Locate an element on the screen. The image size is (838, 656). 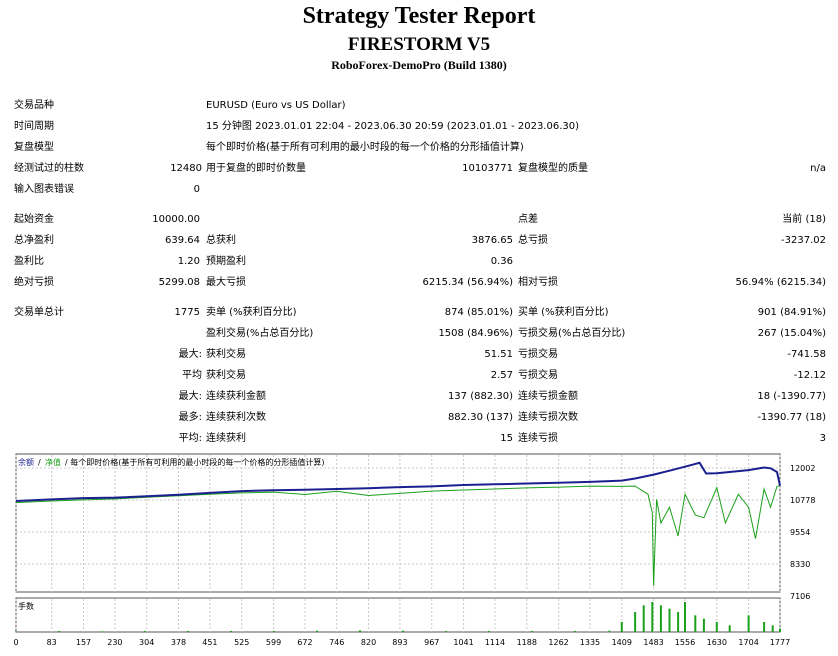
volume-plot-area is located at coordinates (398, 615).